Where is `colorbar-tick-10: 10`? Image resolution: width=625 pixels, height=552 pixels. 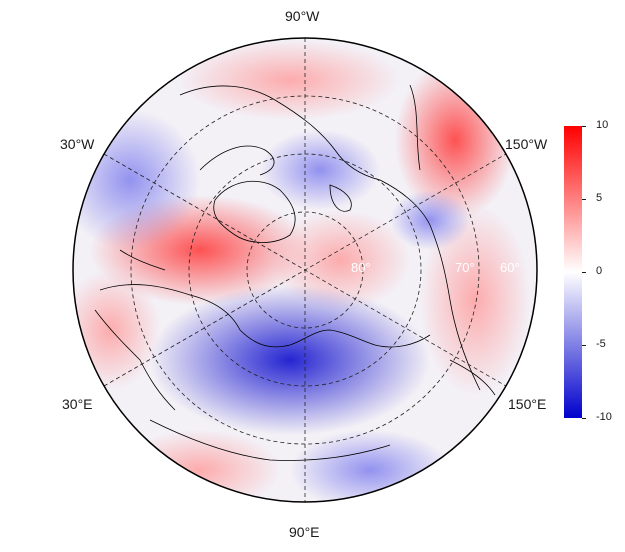
colorbar-tick-10: 10 is located at coordinates (602, 125).